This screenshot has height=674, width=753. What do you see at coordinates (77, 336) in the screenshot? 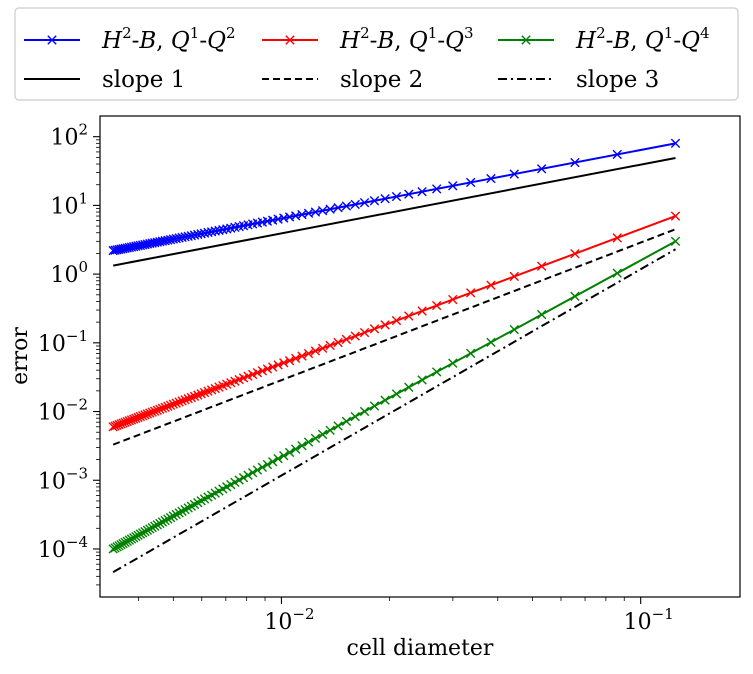
I see `tick-exponent: −1` at bounding box center [77, 336].